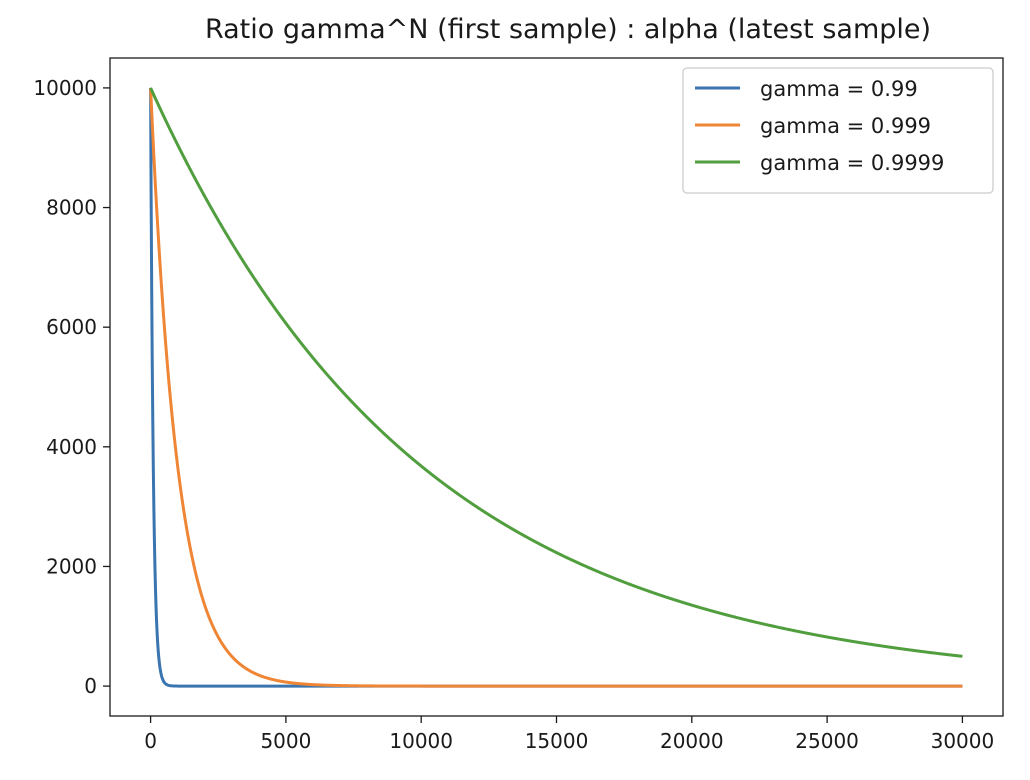 The image size is (1030, 780). What do you see at coordinates (71, 387) in the screenshot?
I see `y-axis: 0 2000 4000 6000 8000 10000` at bounding box center [71, 387].